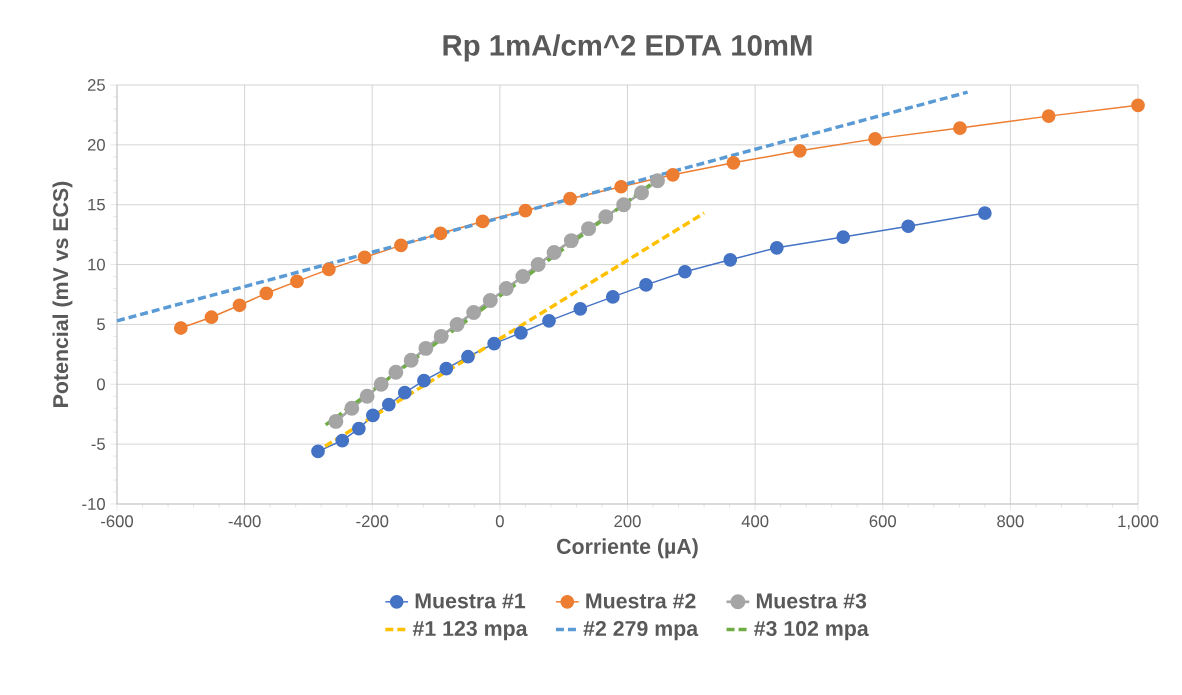 The height and width of the screenshot is (695, 1182). I want to click on x-tick-label: 1,000, so click(1138, 522).